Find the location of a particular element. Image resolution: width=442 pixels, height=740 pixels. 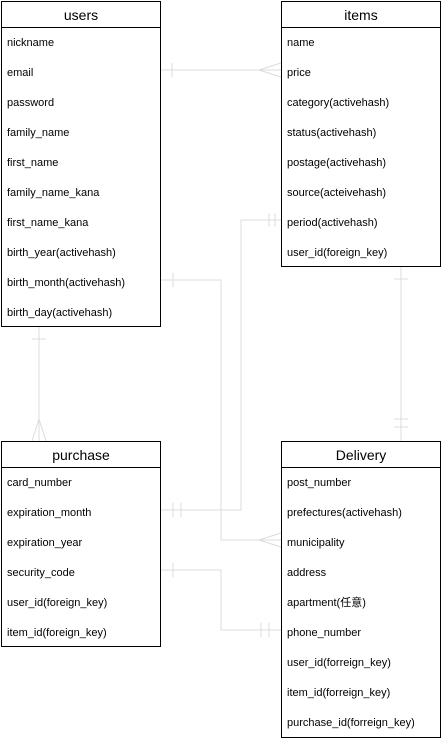

entity-attribute: item_id(forreign_key) is located at coordinates (339, 693).